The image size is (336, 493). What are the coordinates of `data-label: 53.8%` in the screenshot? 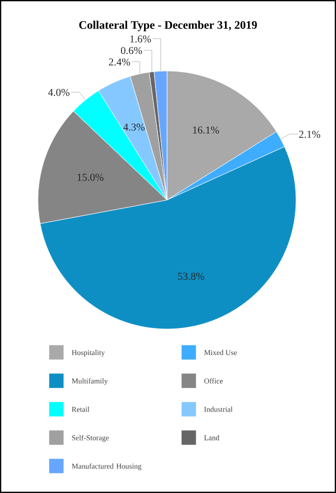 It's located at (191, 276).